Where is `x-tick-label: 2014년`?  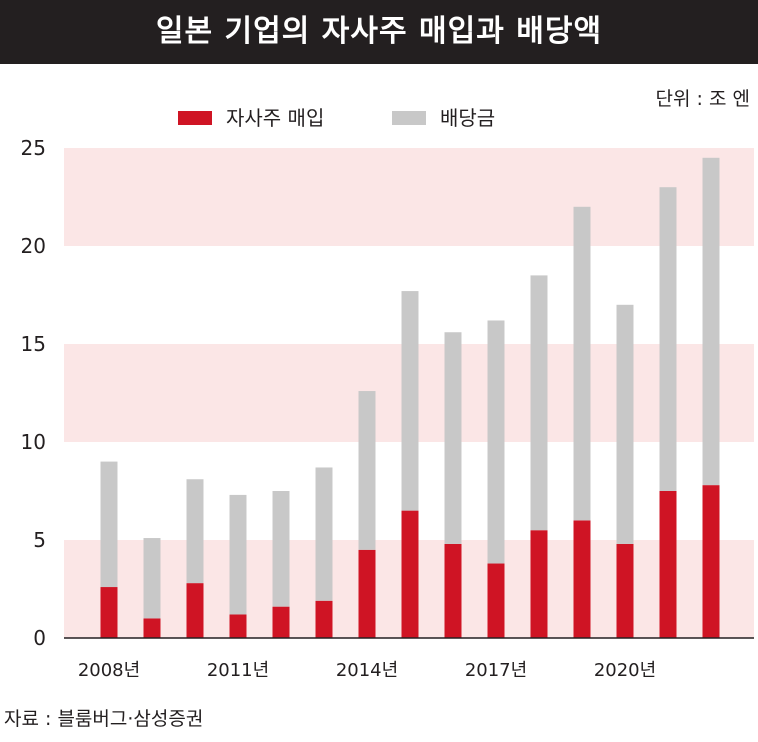
x-tick-label: 2014년 is located at coordinates (367, 670).